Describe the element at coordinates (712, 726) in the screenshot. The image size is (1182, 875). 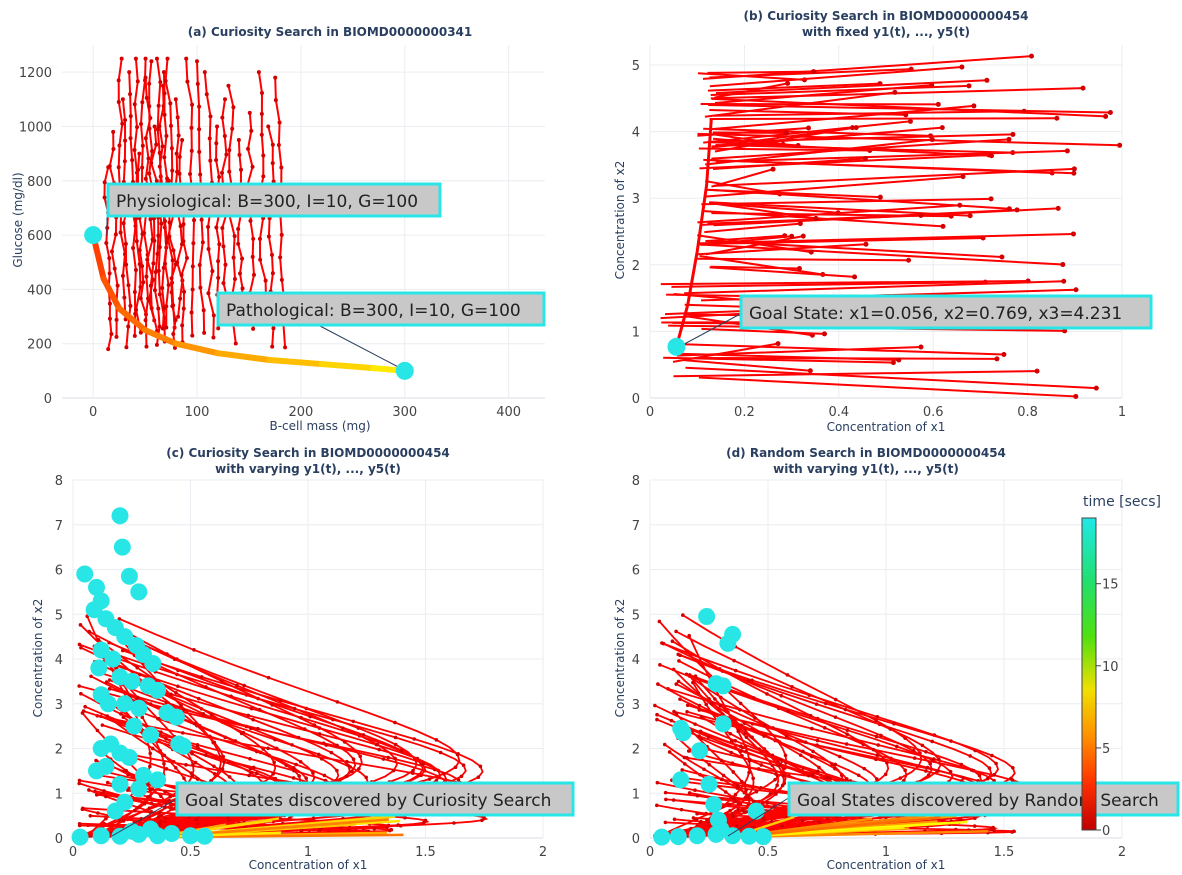
I see `panel-d-goal-states` at that location.